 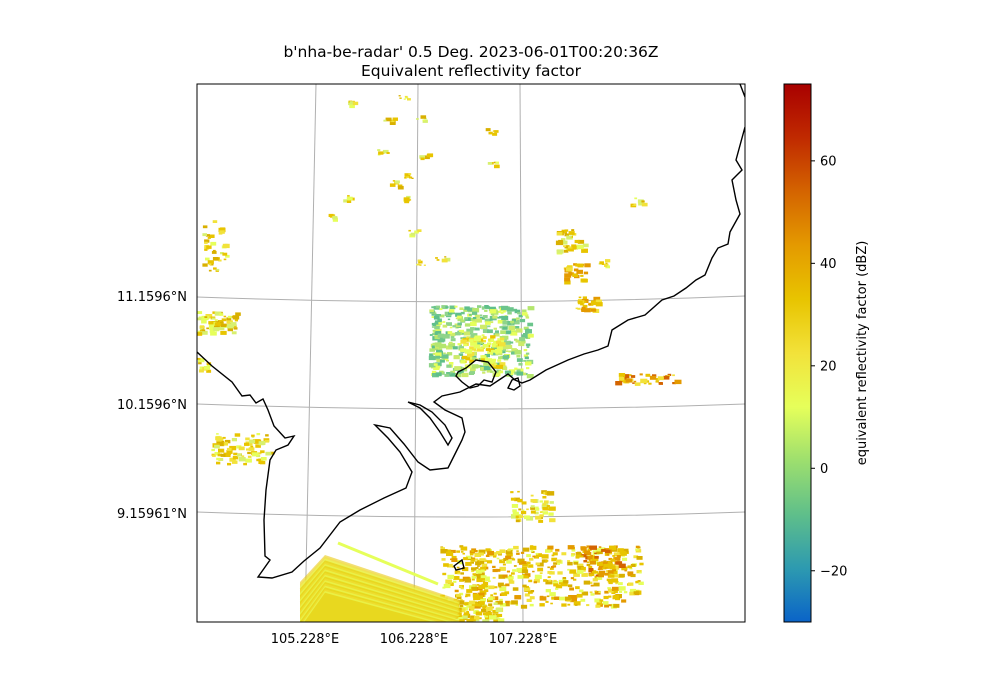 What do you see at coordinates (305, 639) in the screenshot?
I see `lon-label: 105.228°E` at bounding box center [305, 639].